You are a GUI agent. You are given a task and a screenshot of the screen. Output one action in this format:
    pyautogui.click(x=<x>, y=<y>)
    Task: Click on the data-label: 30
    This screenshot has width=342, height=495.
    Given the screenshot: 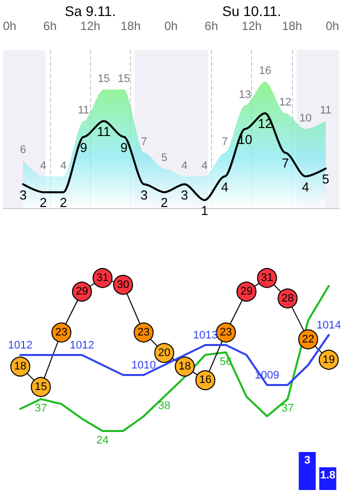 What is the action you would take?
    pyautogui.click(x=123, y=284)
    